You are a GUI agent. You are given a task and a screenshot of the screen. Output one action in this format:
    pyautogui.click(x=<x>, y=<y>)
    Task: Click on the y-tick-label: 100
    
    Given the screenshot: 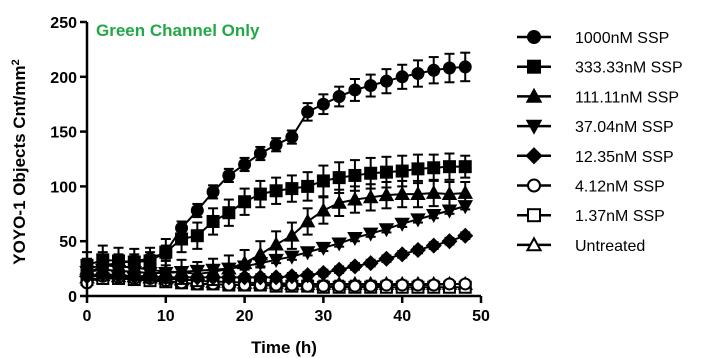 What is the action you would take?
    pyautogui.click(x=63, y=187)
    